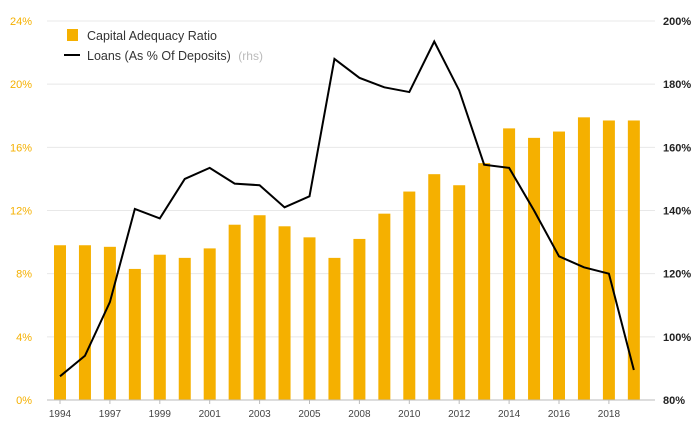  What do you see at coordinates (359, 414) in the screenshot?
I see `x-tick-label: 2008` at bounding box center [359, 414].